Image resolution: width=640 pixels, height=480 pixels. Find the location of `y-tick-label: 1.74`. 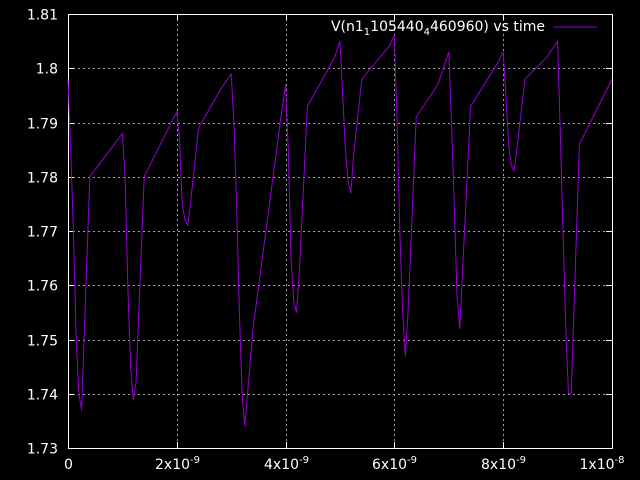

y-tick-label: 1.74 is located at coordinates (42, 396).